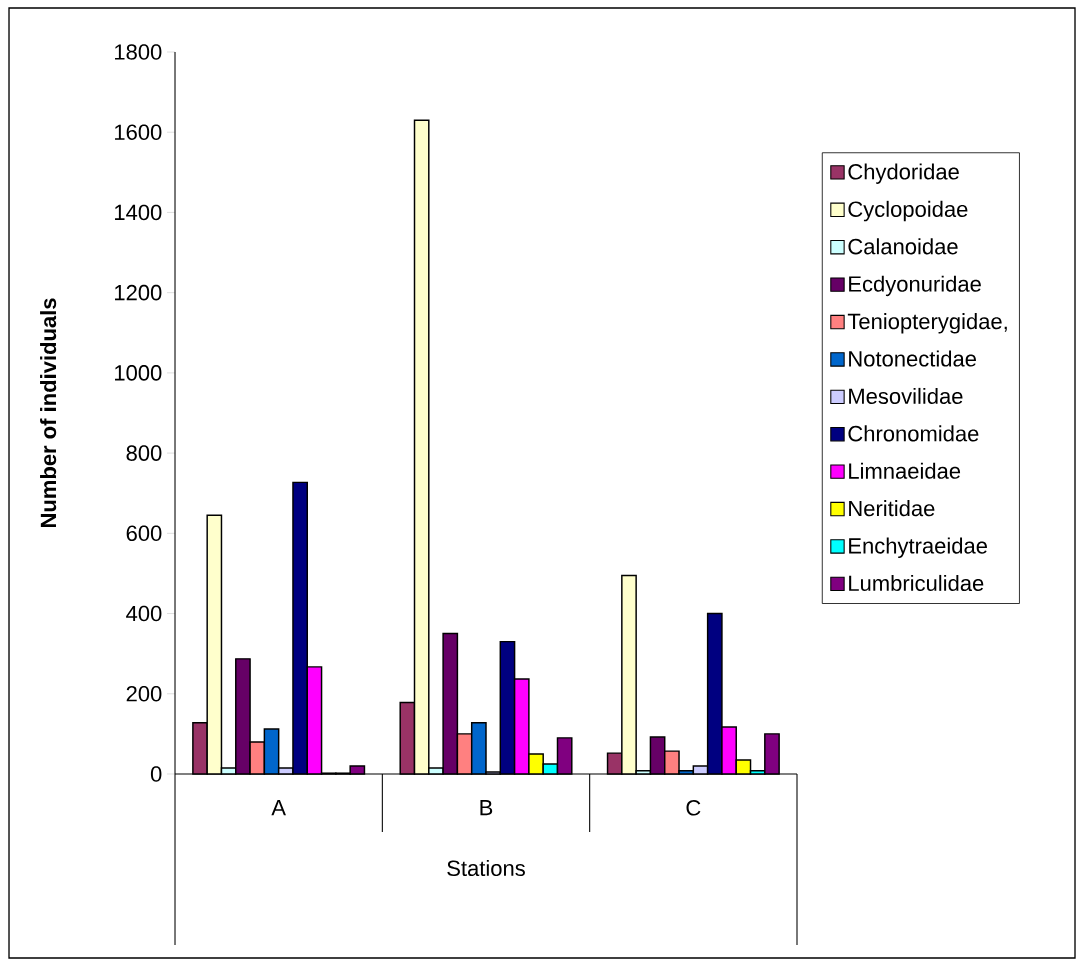 The width and height of the screenshot is (1079, 968). I want to click on legend-label: Cyclopoidae, so click(908, 211).